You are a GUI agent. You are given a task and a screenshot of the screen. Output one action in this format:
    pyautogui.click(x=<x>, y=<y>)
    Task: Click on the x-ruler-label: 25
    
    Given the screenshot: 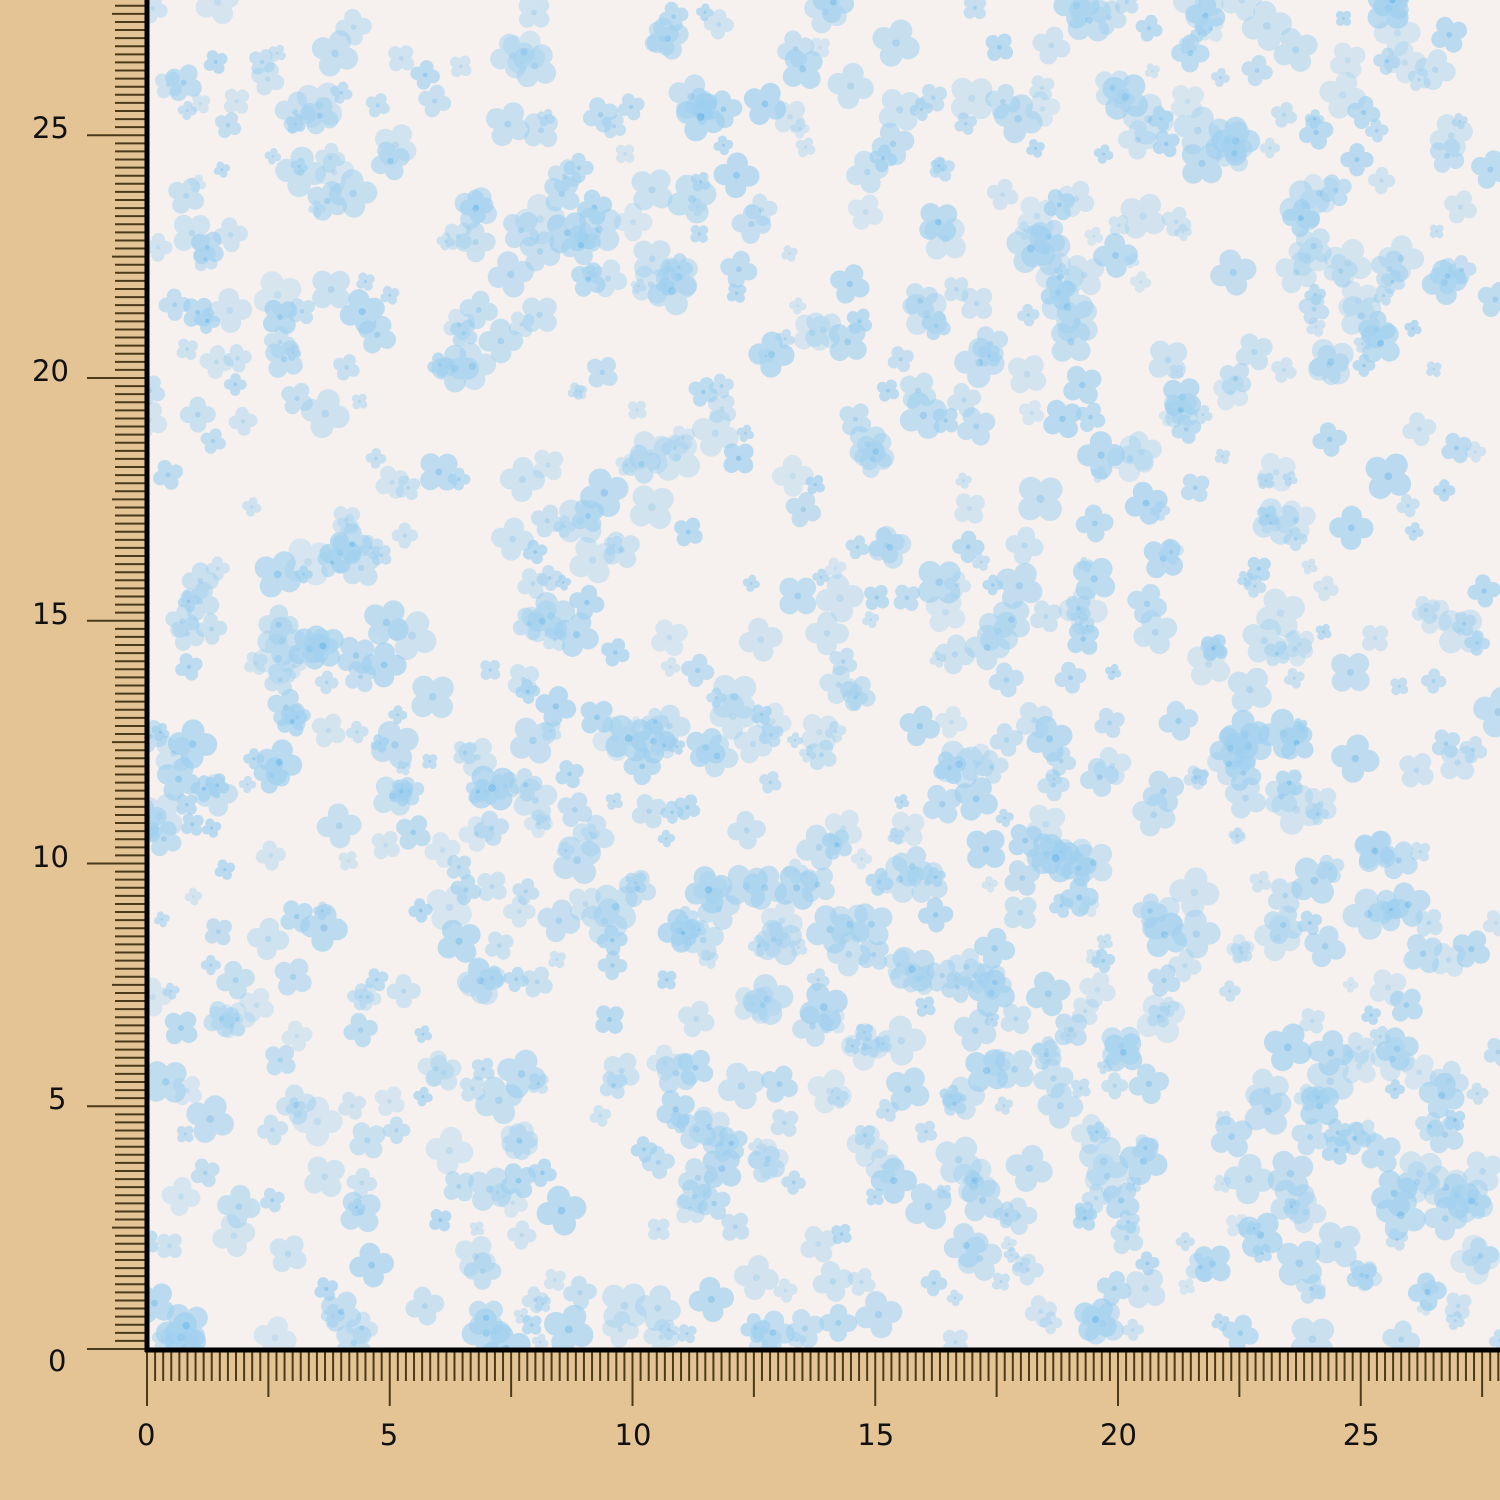 What is the action you would take?
    pyautogui.click(x=1361, y=1435)
    